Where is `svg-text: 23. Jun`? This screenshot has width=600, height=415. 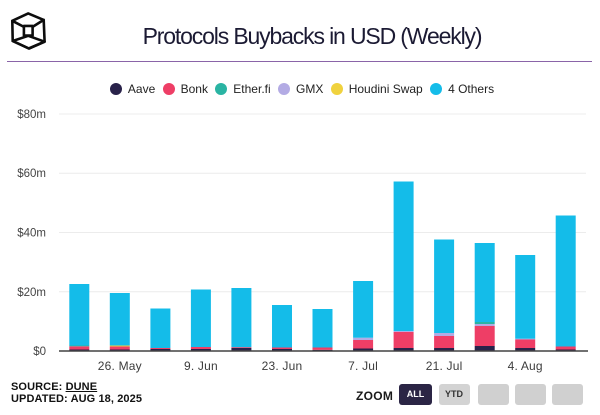
svg-text: 23. Jun is located at coordinates (282, 366).